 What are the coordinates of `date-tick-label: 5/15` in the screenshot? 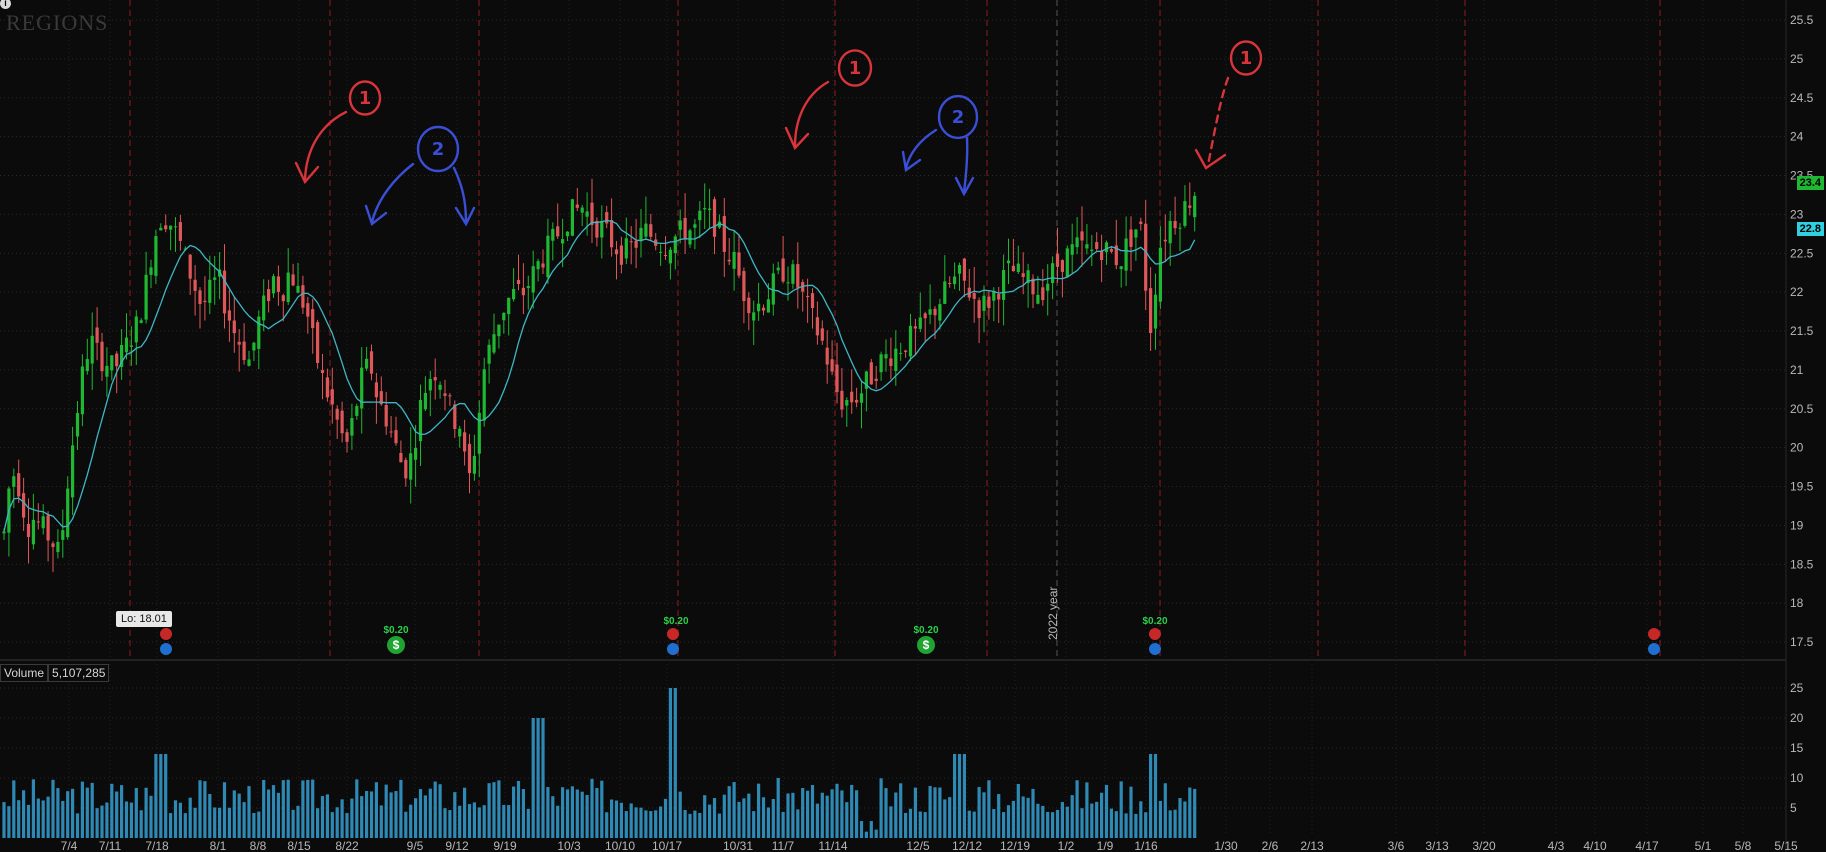 It's located at (1786, 845).